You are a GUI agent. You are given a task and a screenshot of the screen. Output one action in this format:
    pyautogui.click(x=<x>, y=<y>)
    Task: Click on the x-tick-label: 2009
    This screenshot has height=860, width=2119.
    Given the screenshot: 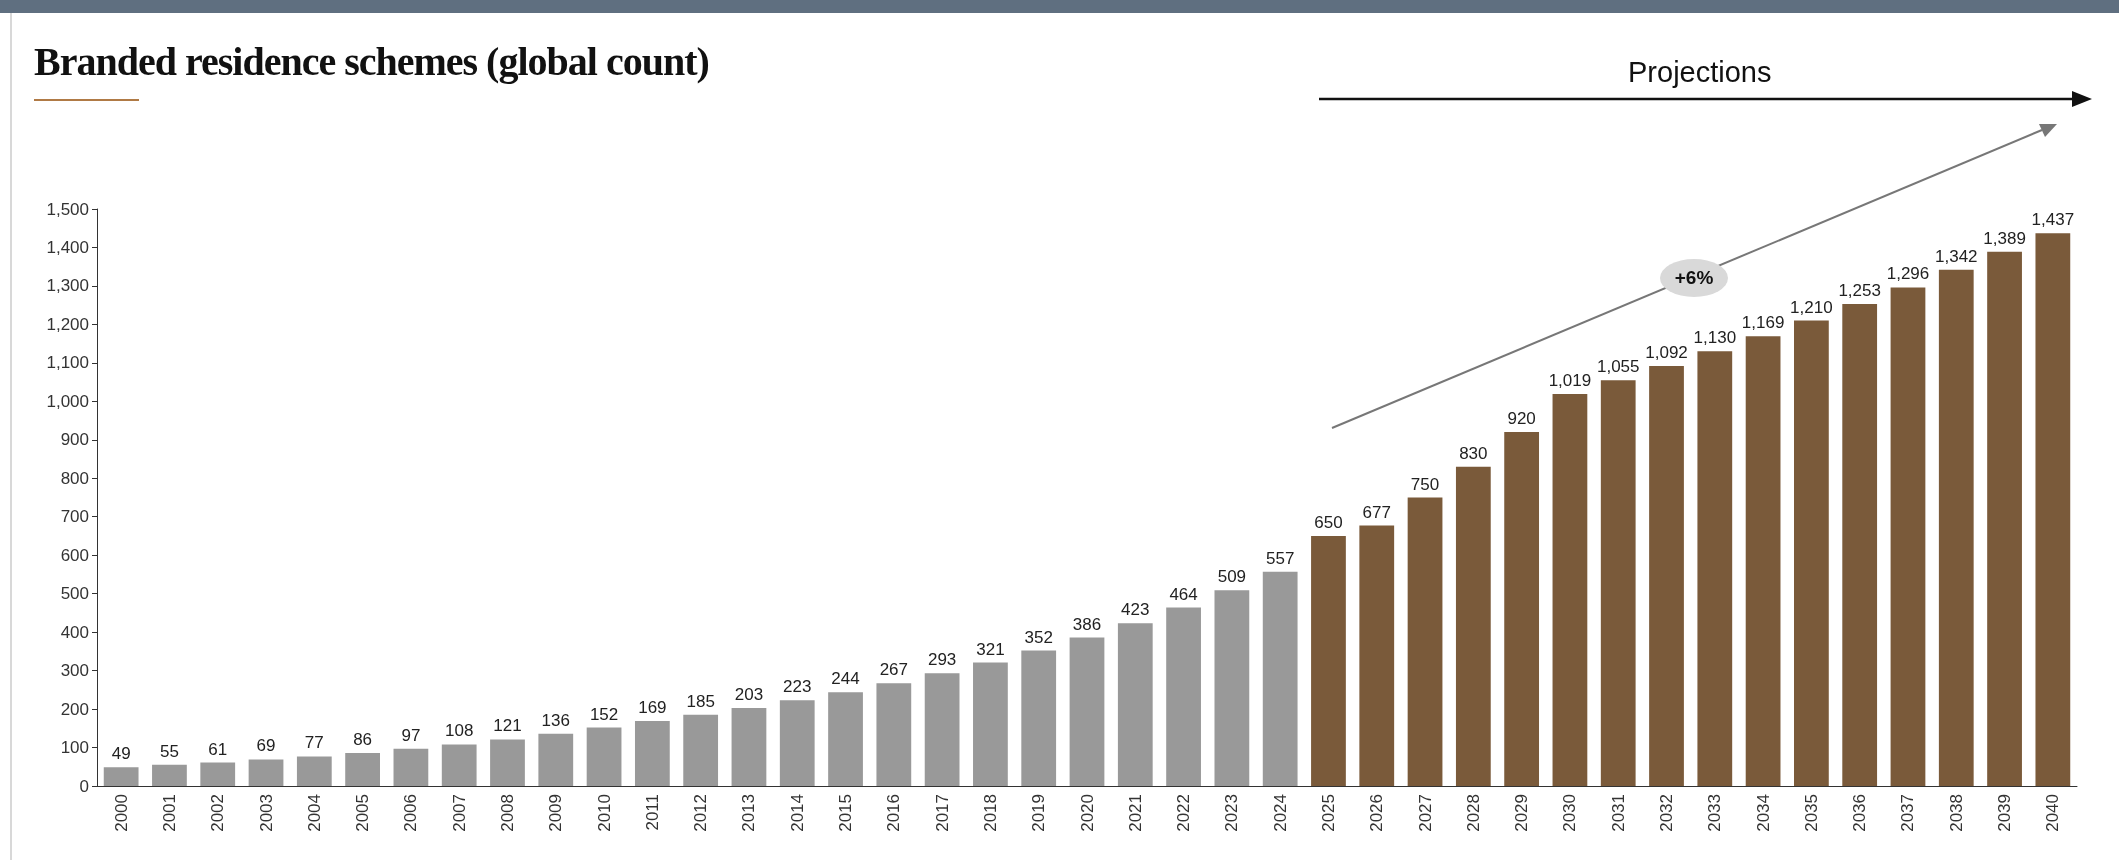 What is the action you would take?
    pyautogui.click(x=556, y=813)
    